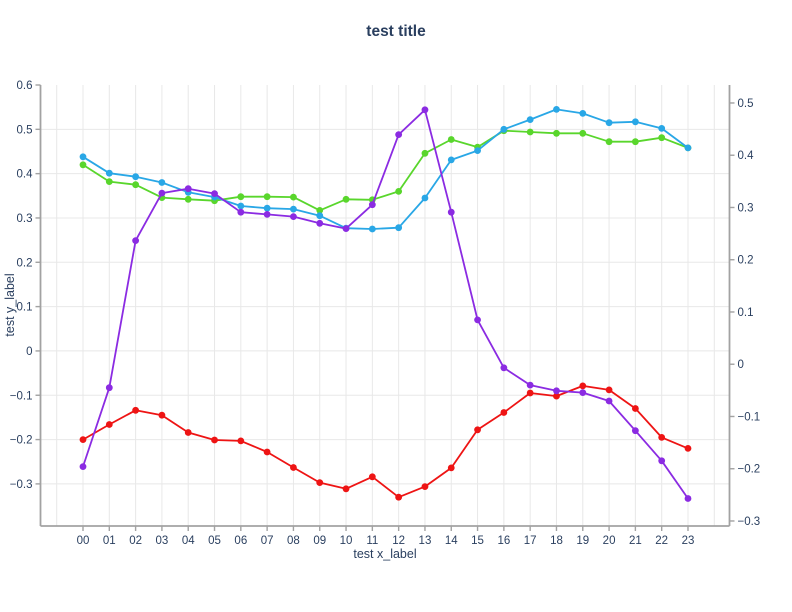 The width and height of the screenshot is (792, 612). What do you see at coordinates (240, 541) in the screenshot?
I see `x-tick-label: 06` at bounding box center [240, 541].